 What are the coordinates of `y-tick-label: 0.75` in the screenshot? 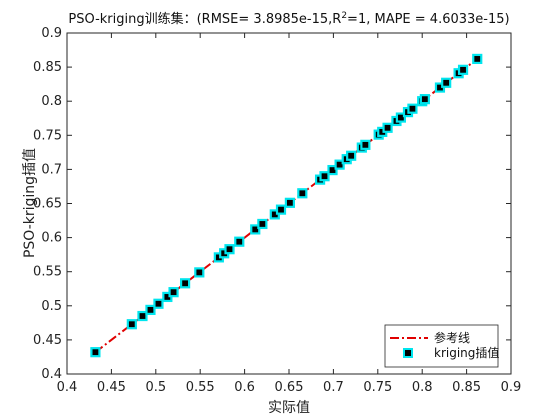 It's located at (47, 135).